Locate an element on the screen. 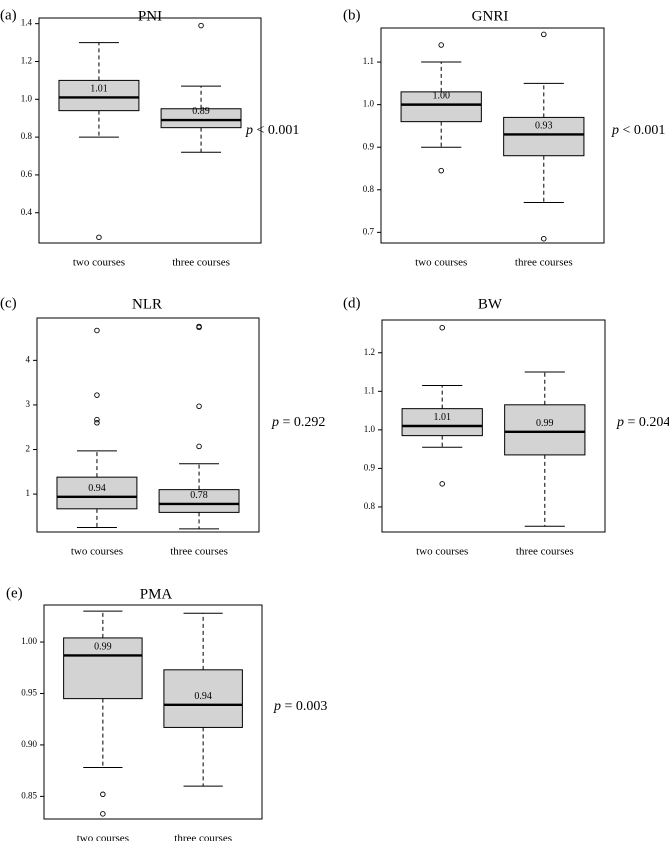 This screenshot has width=669, height=841. chart-title: NLR is located at coordinates (147, 304).